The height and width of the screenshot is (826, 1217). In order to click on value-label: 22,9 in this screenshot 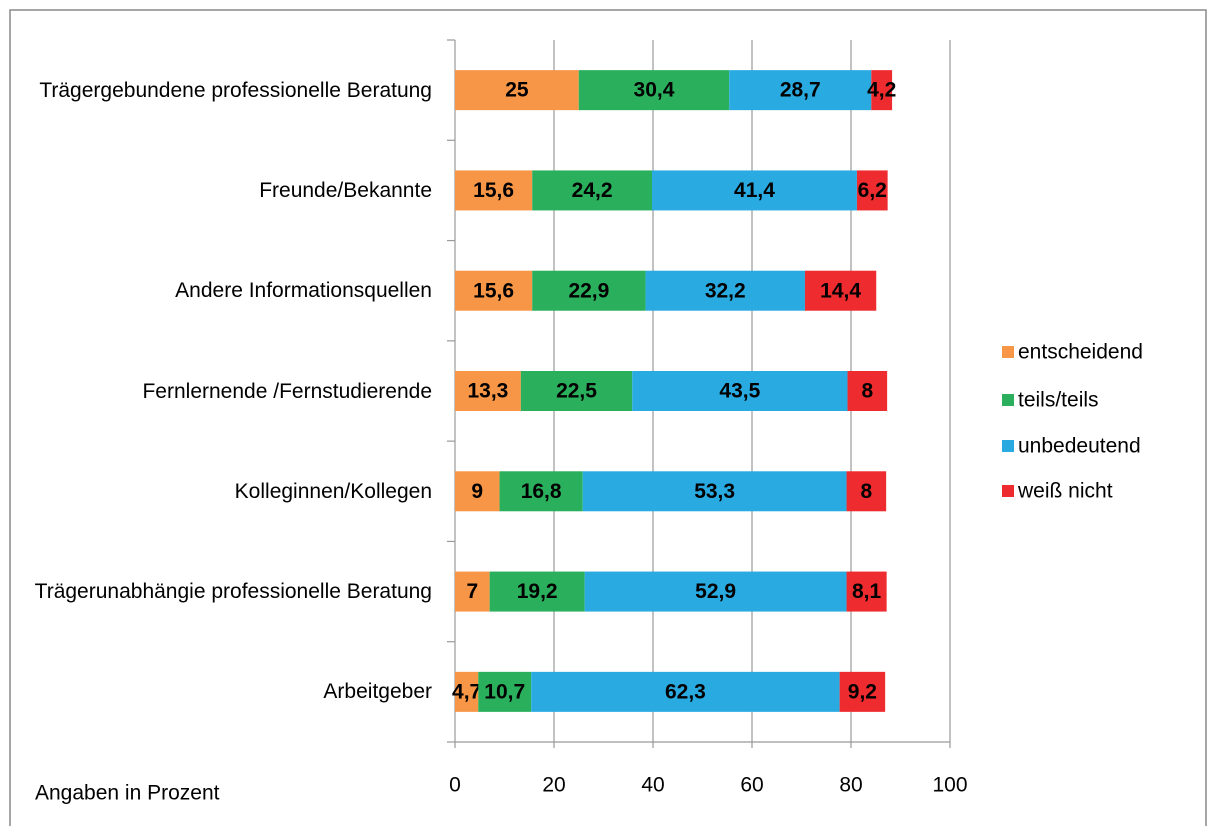, I will do `click(588, 290)`.